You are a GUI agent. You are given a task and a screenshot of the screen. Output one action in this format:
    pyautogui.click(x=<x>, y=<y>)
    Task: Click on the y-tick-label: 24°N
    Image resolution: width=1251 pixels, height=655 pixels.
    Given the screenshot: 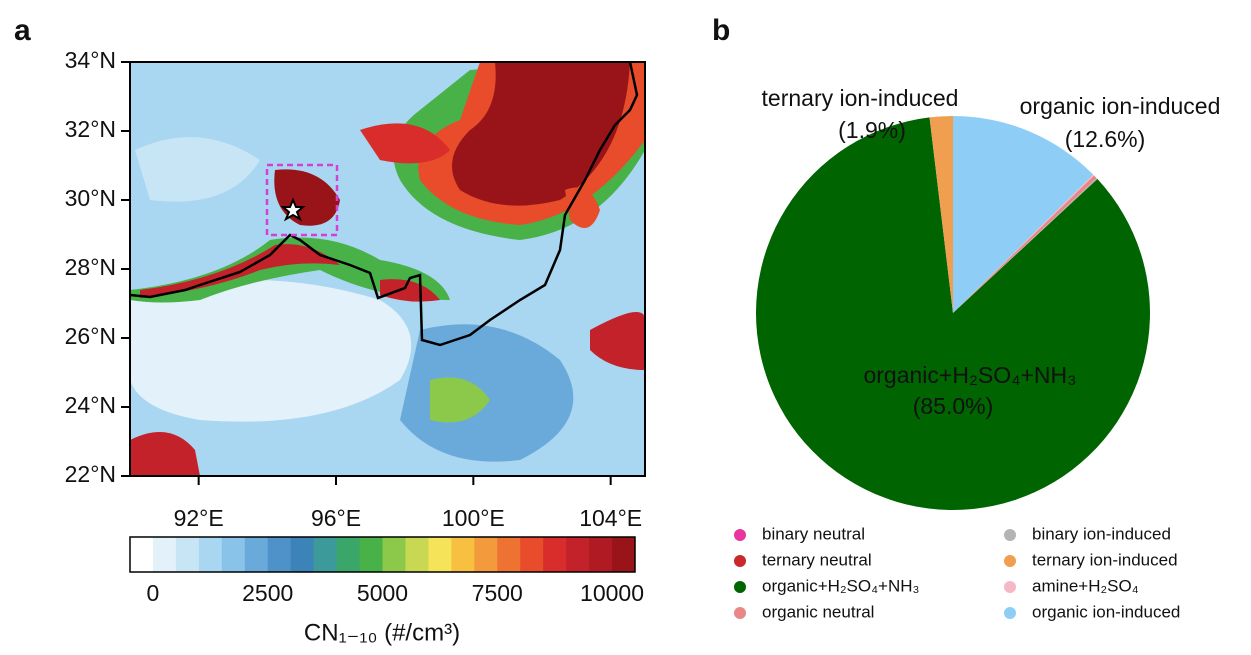 What is the action you would take?
    pyautogui.click(x=90, y=405)
    